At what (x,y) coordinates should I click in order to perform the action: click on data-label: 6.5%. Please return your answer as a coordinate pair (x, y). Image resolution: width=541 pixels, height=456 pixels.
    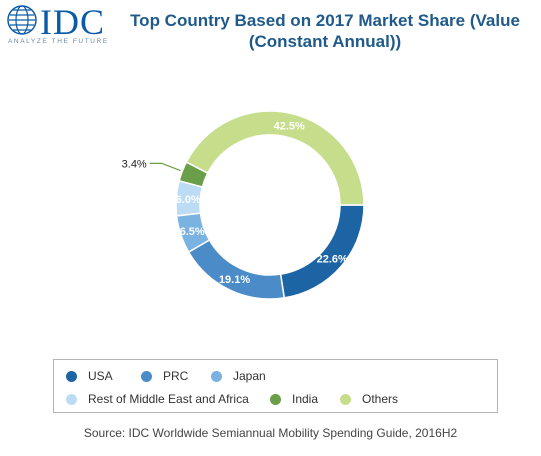
    Looking at the image, I should click on (192, 232).